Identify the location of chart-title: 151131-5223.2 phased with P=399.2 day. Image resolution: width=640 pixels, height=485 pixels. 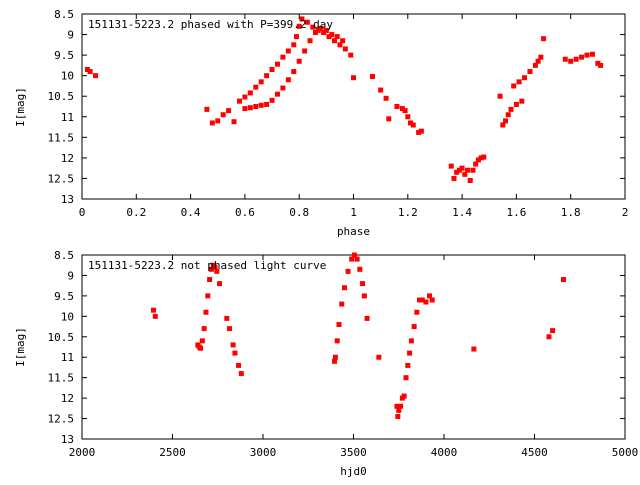
(210, 24).